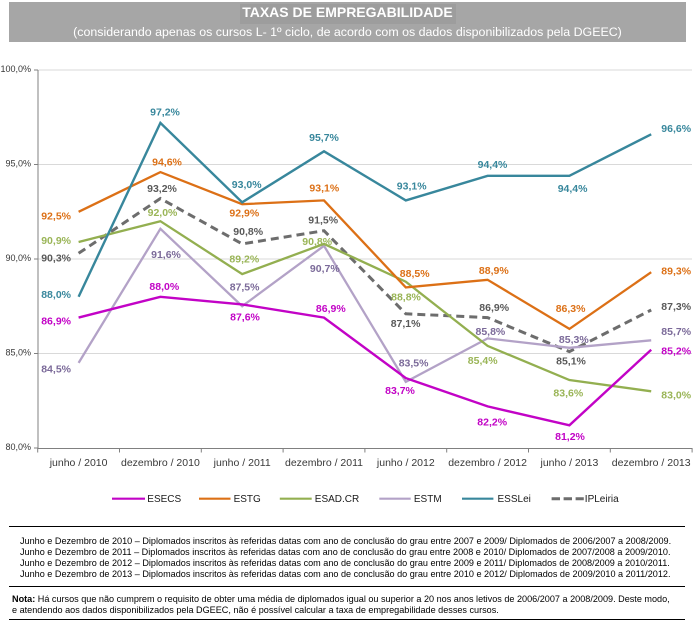  I want to click on svg-text: 95,0%, so click(18, 164).